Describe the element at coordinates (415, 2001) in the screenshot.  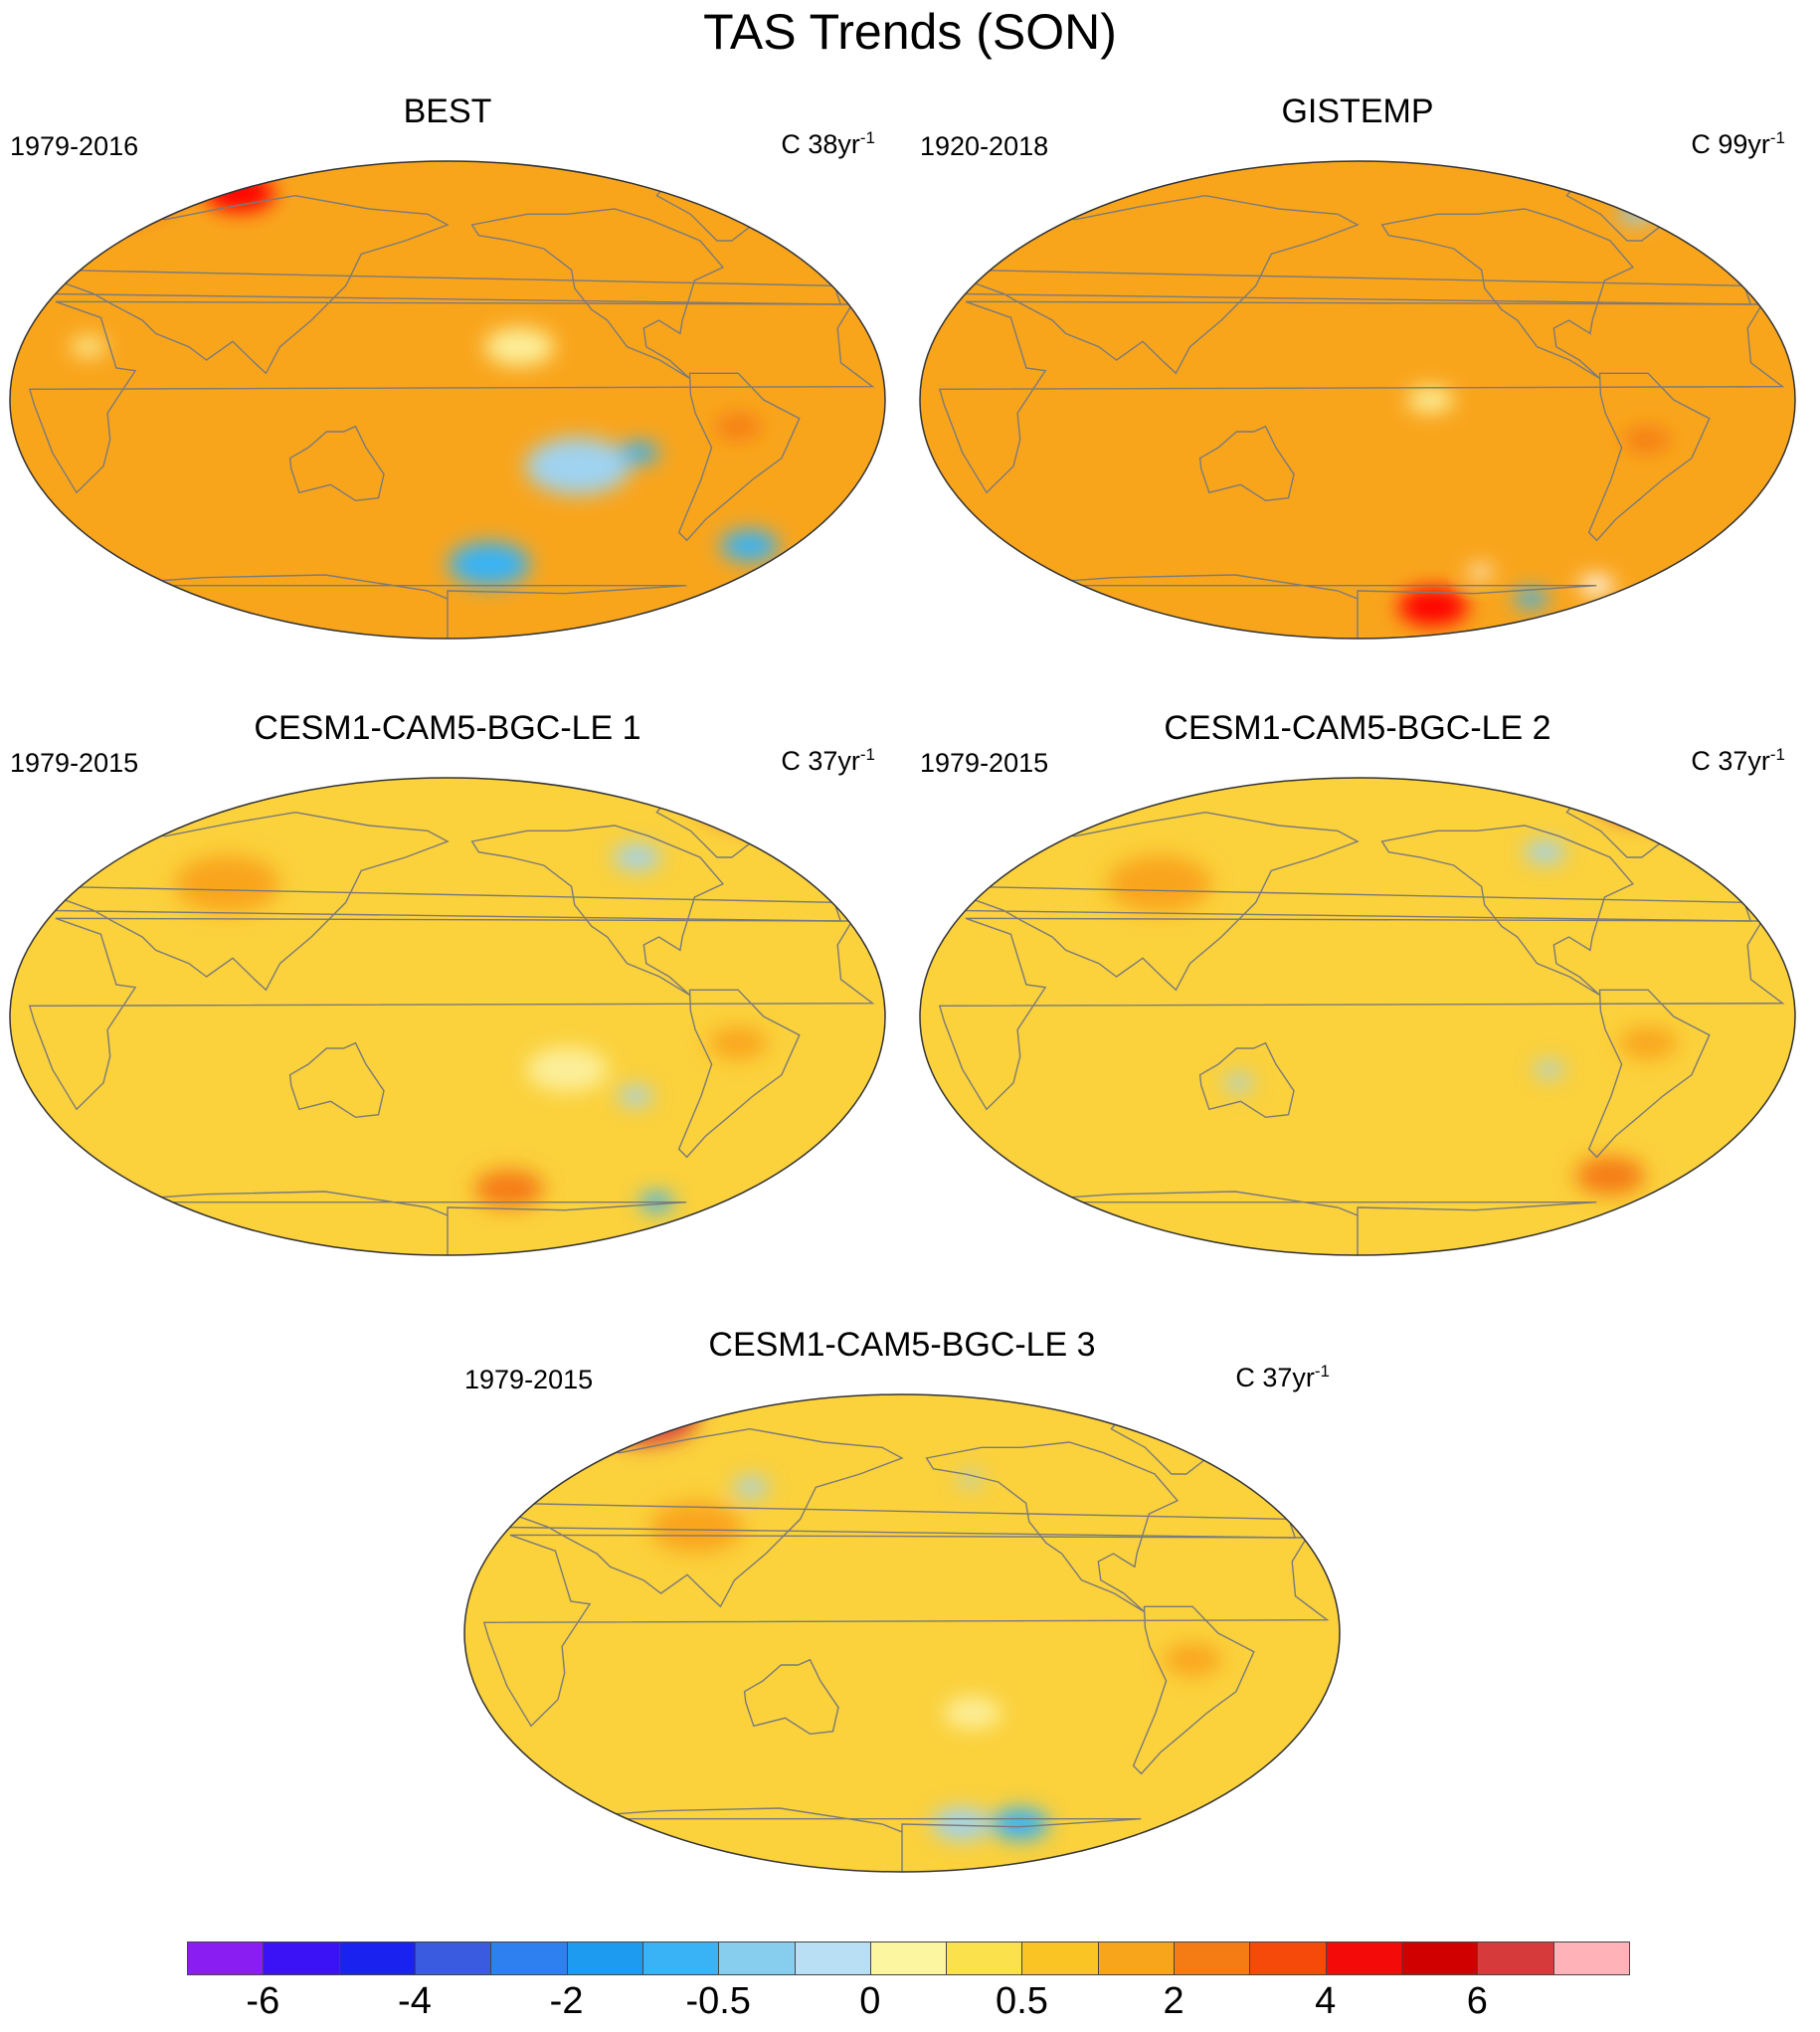
I see `colorbar-label: -4` at that location.